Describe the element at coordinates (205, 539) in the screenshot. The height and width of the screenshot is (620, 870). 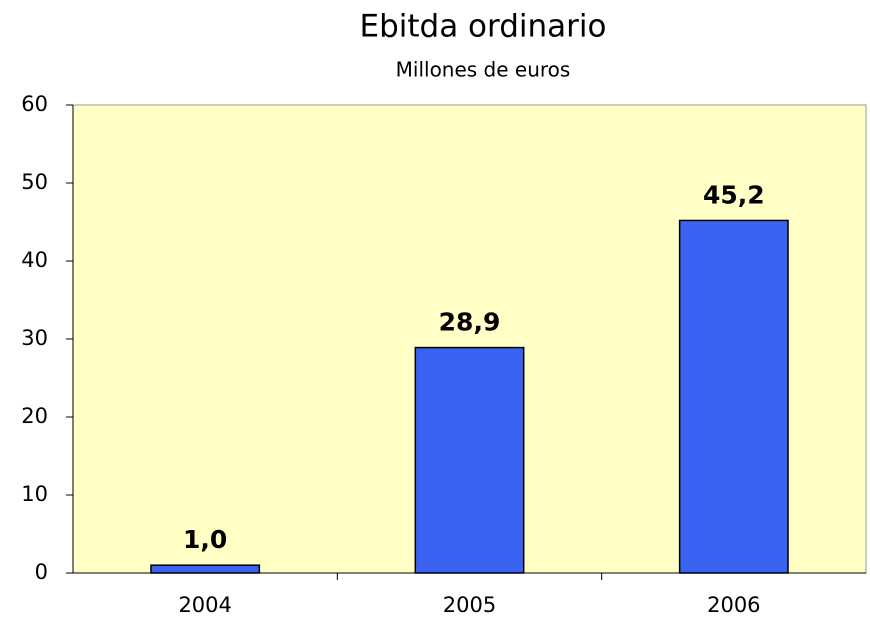
I see `value-label: 1,0` at that location.